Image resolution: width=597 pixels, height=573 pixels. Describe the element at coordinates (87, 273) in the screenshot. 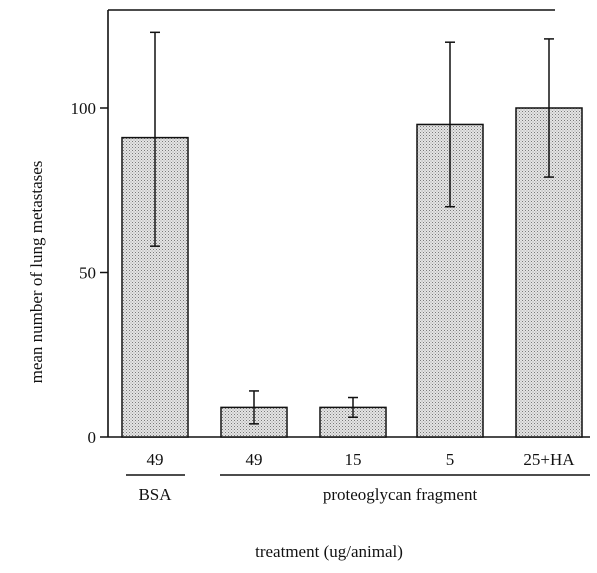

I see `y-tick-label: 50` at that location.